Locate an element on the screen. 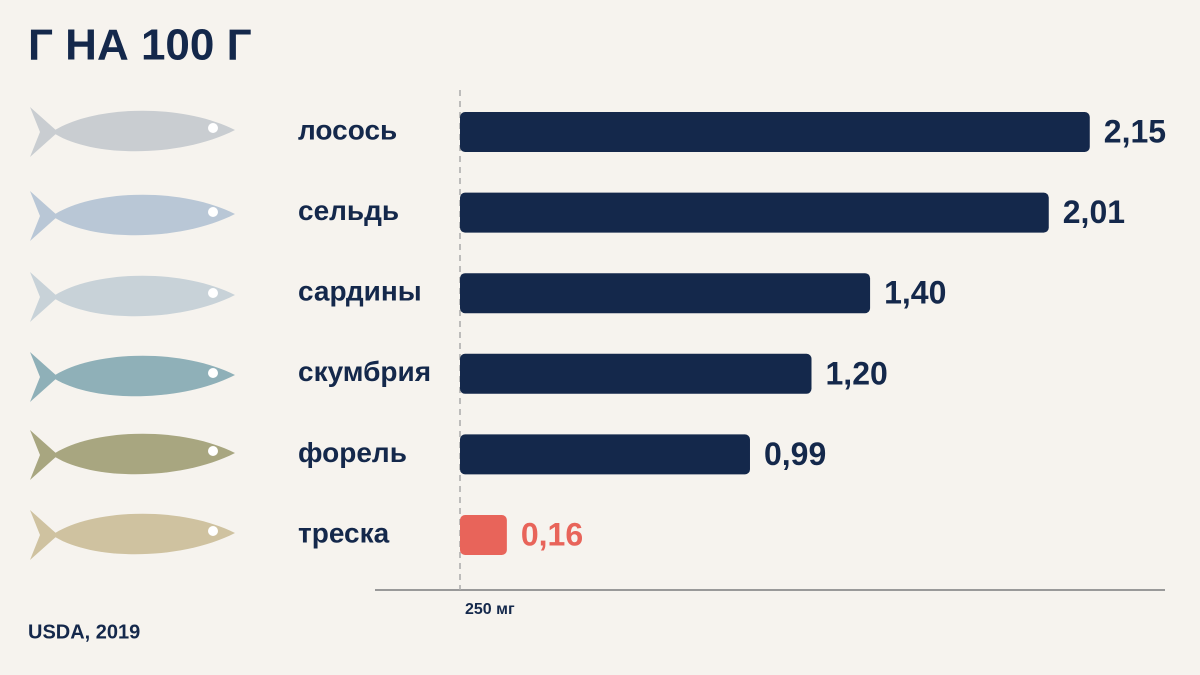  value-label: 2,01 is located at coordinates (1094, 212).